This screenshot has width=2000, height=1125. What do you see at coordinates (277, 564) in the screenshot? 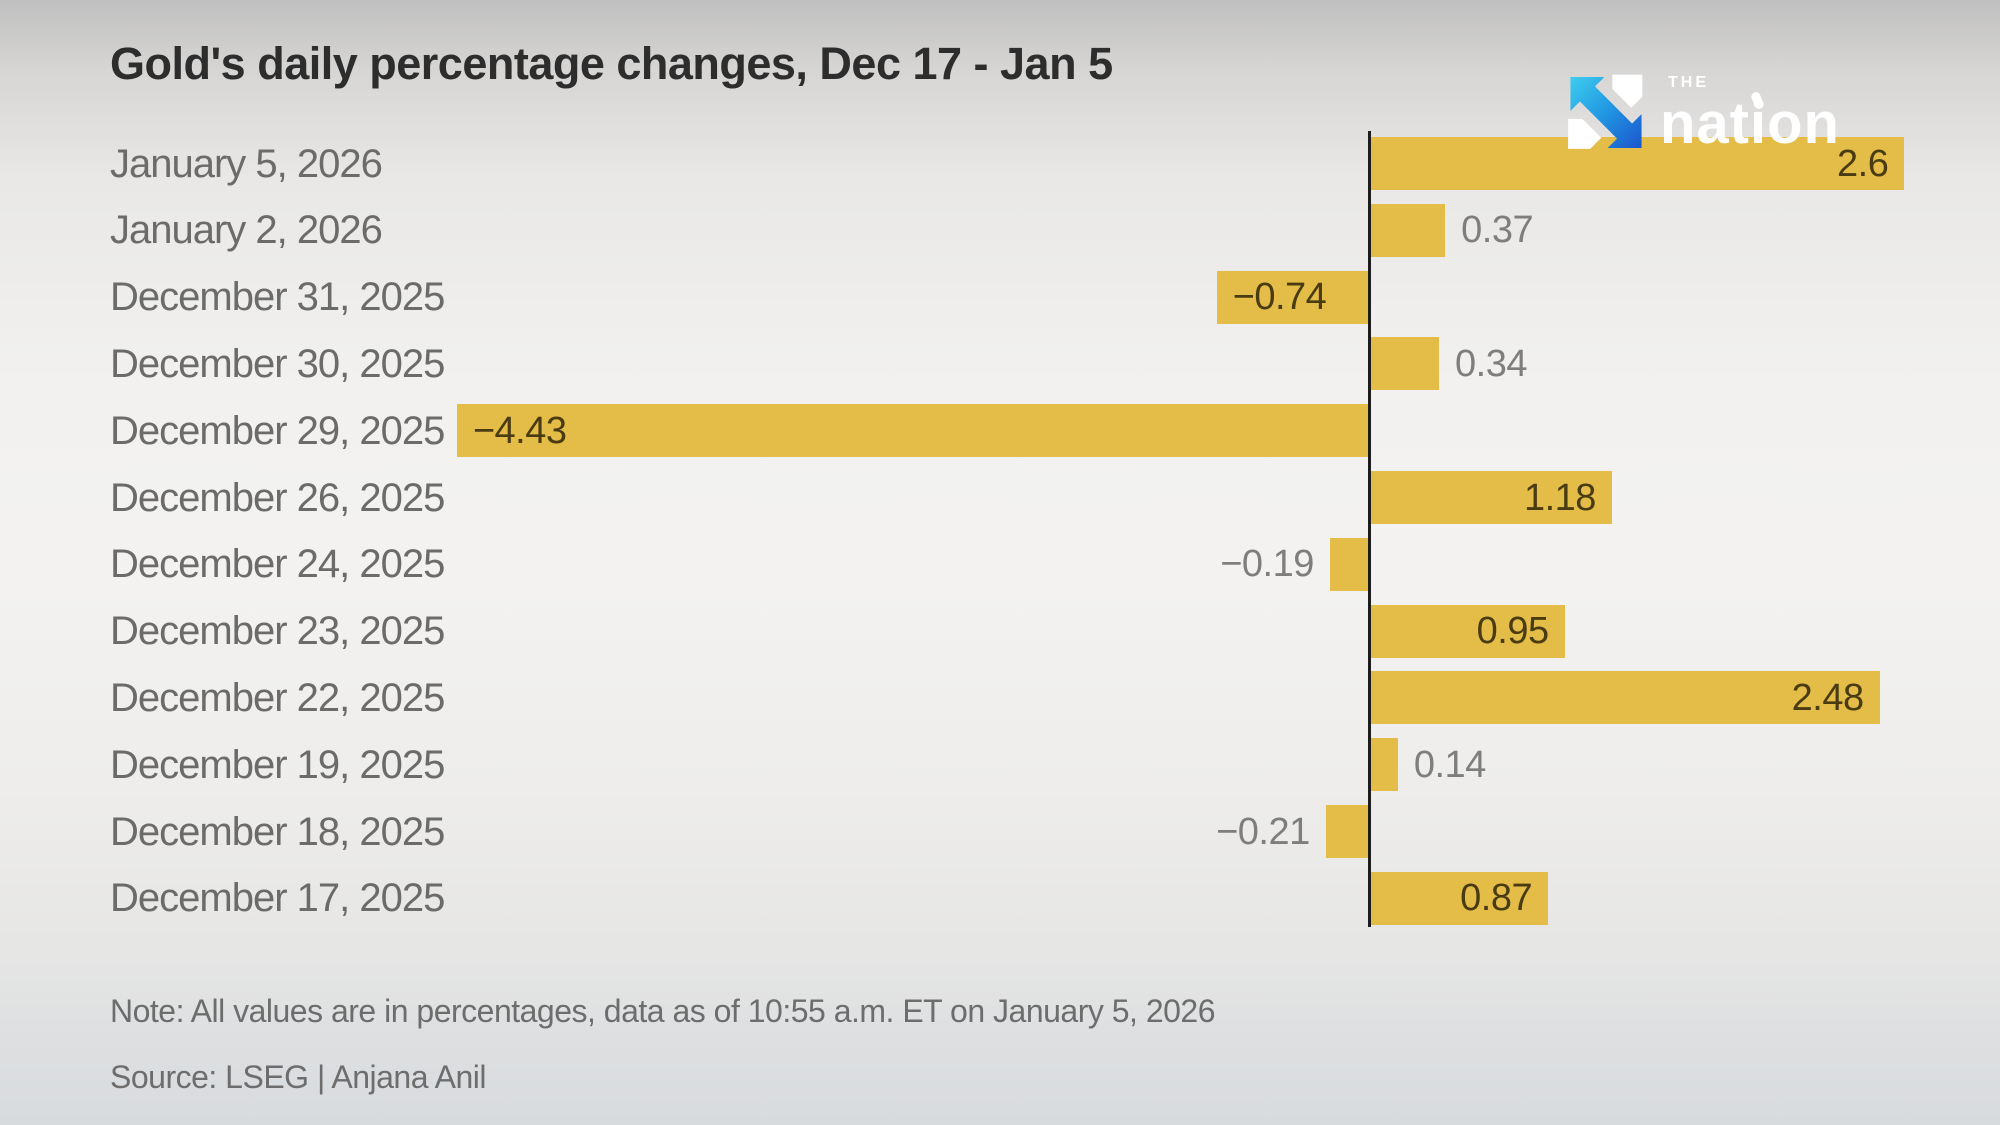
I see `category-label: December 24, 2025` at bounding box center [277, 564].